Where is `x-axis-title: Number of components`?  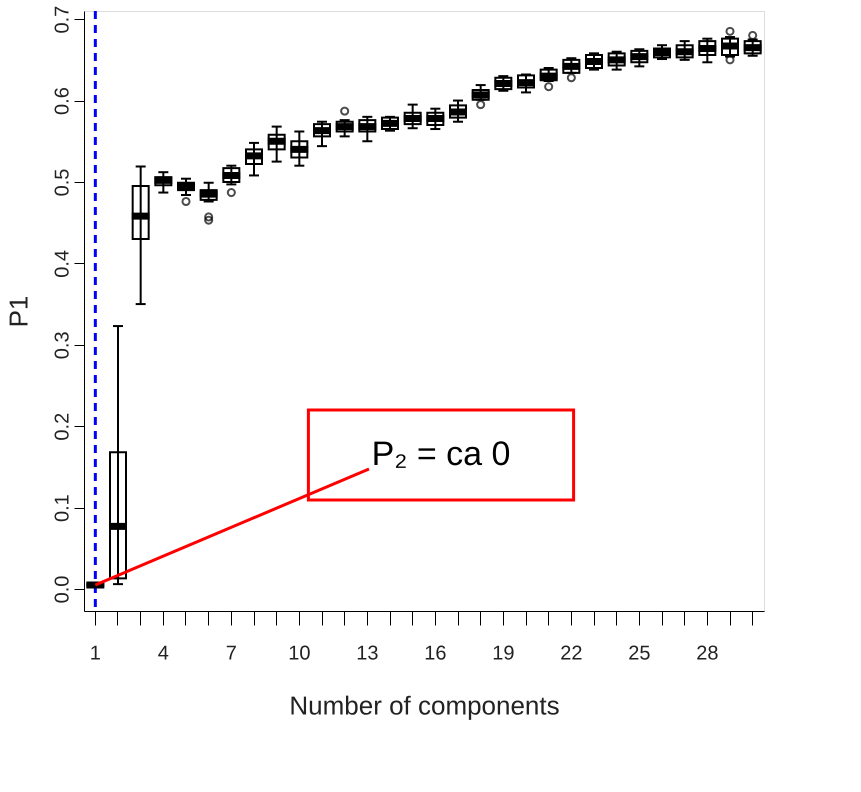 x-axis-title: Number of components is located at coordinates (424, 705).